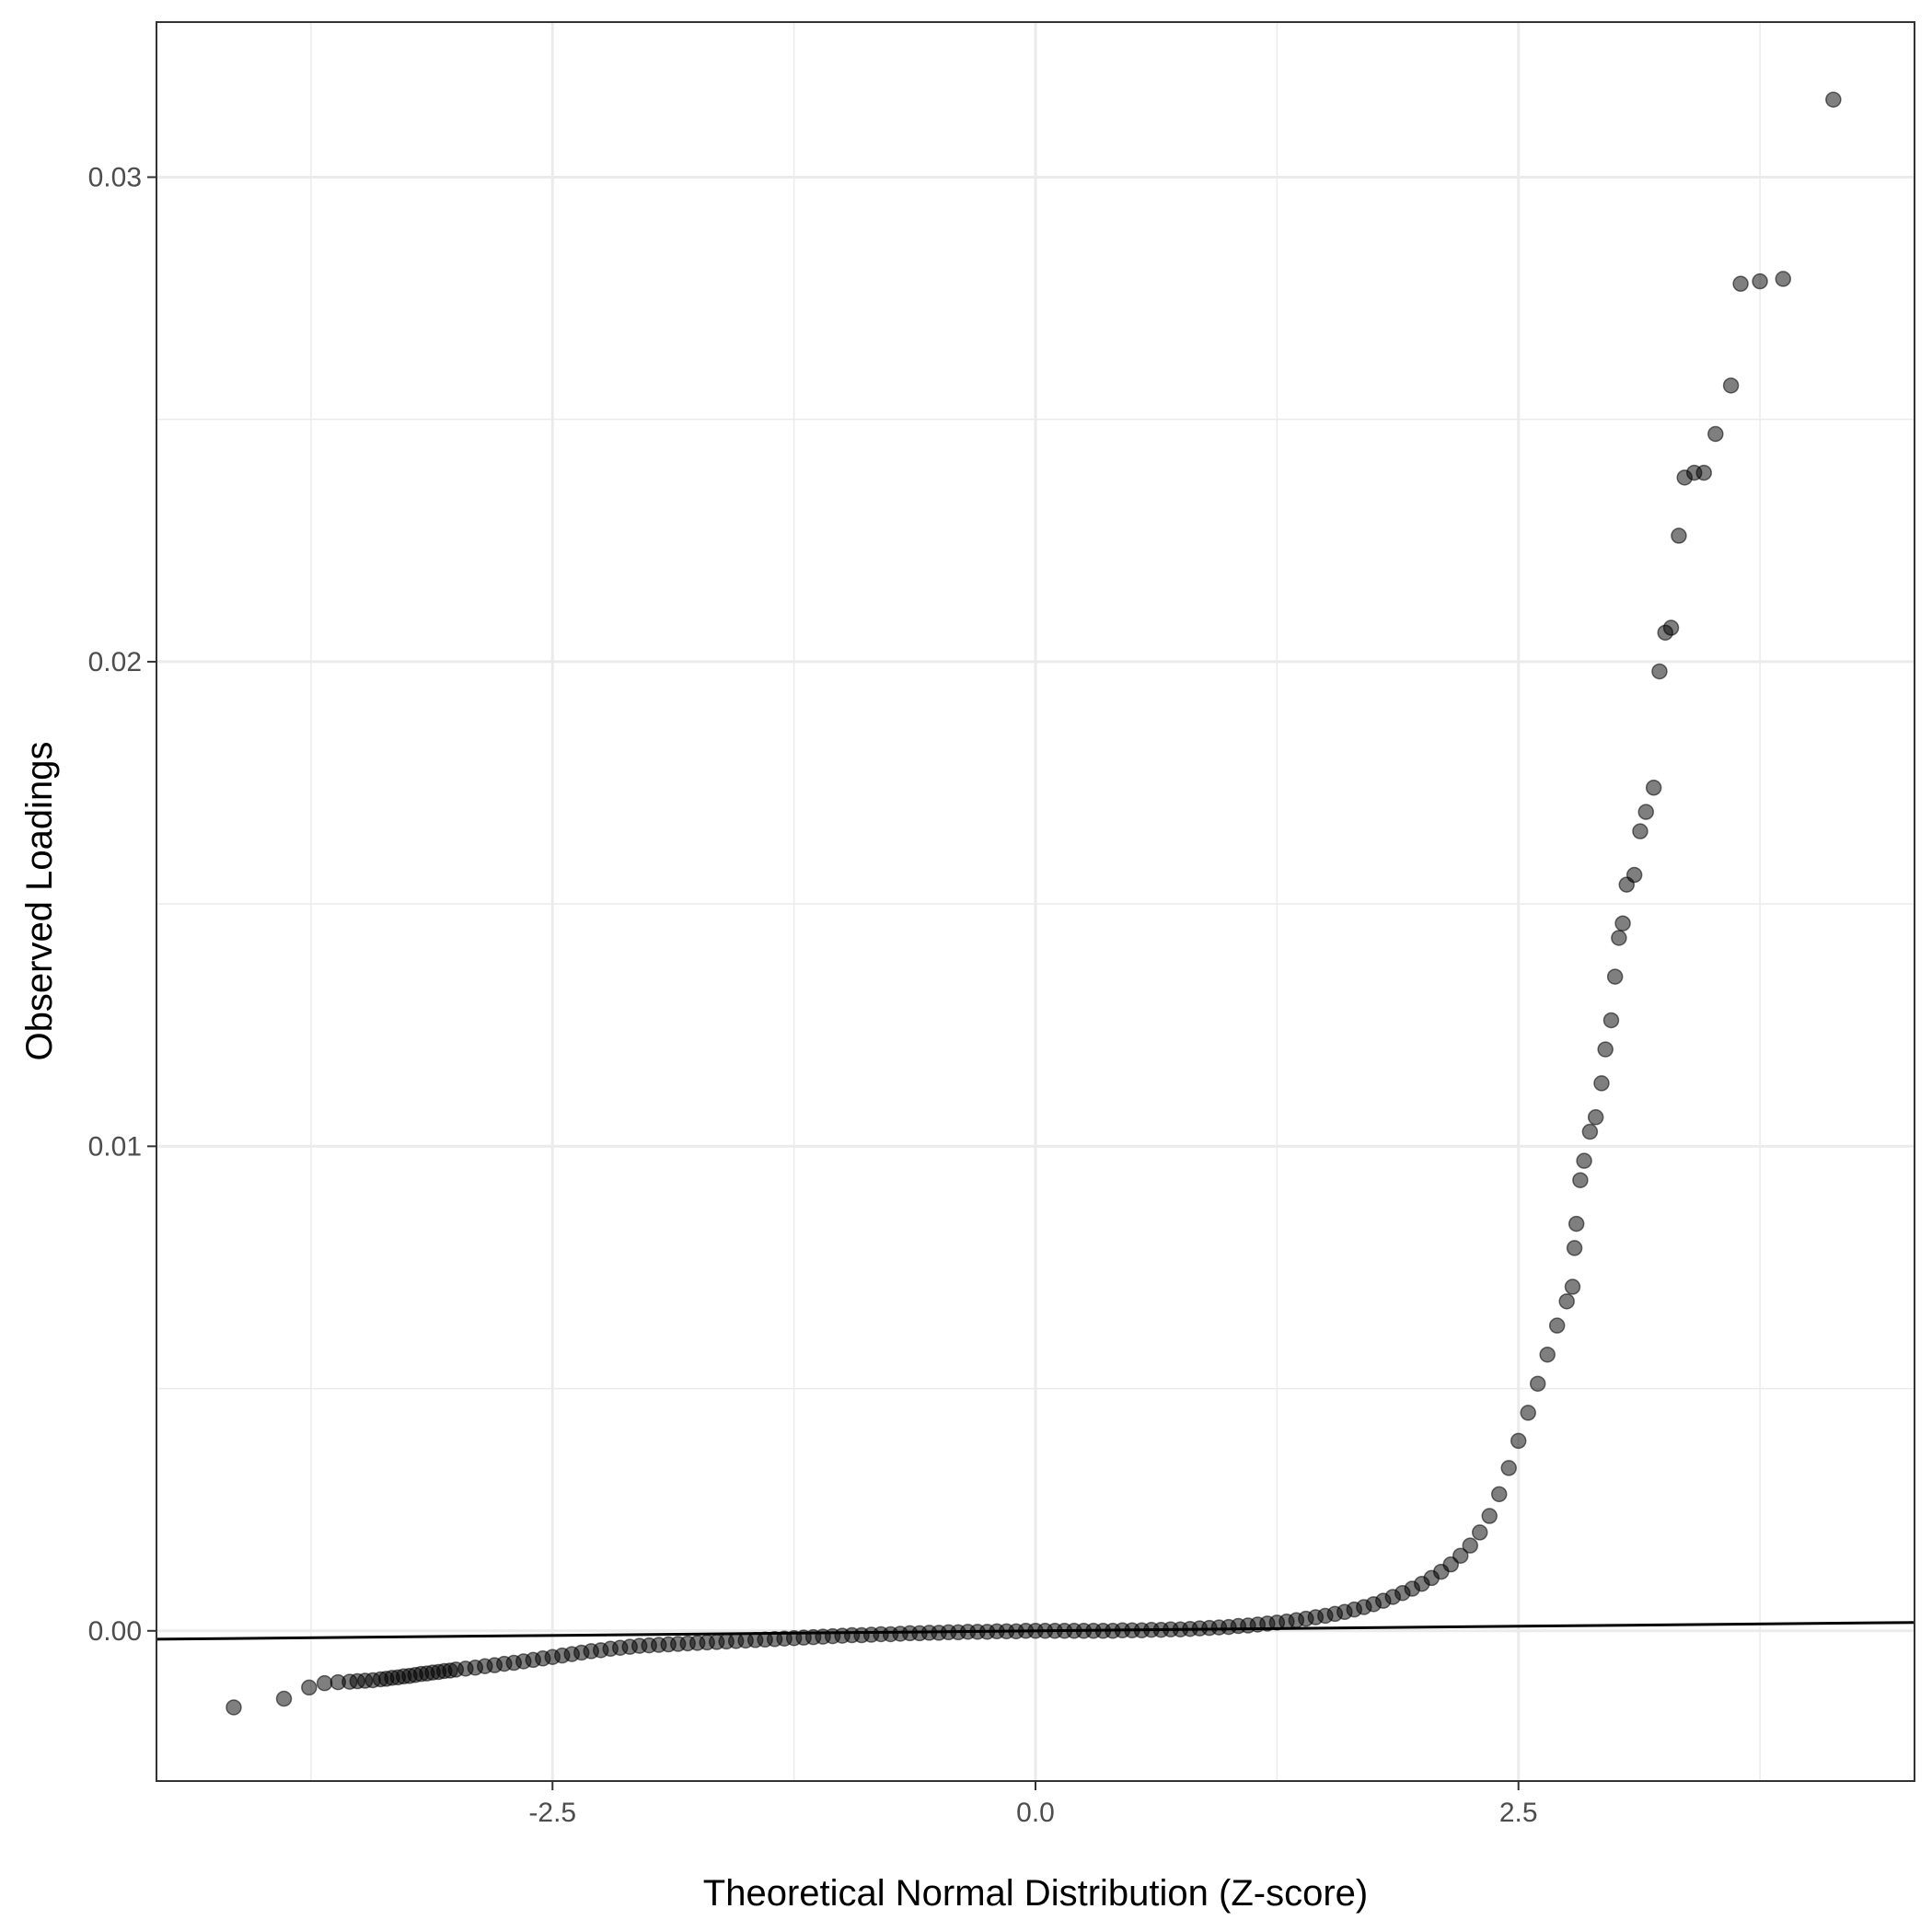  I want to click on reference-line-layer, so click(1036, 1631).